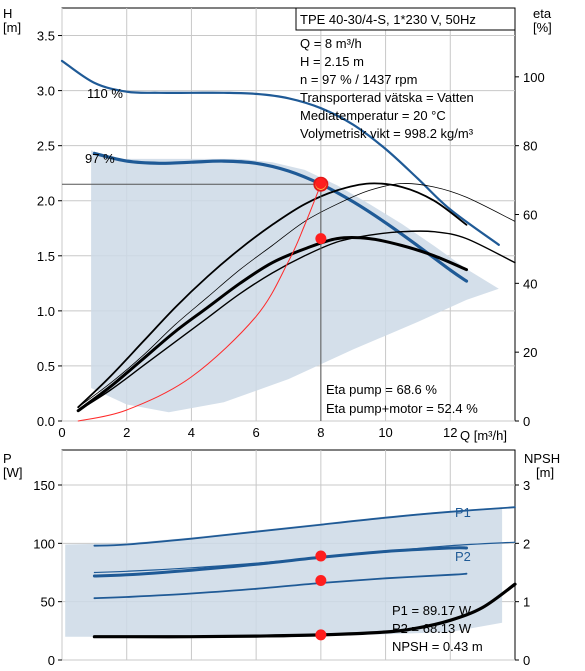 The width and height of the screenshot is (585, 671). What do you see at coordinates (13, 472) in the screenshot?
I see `bottom-left-axis-bracket: [W]` at bounding box center [13, 472].